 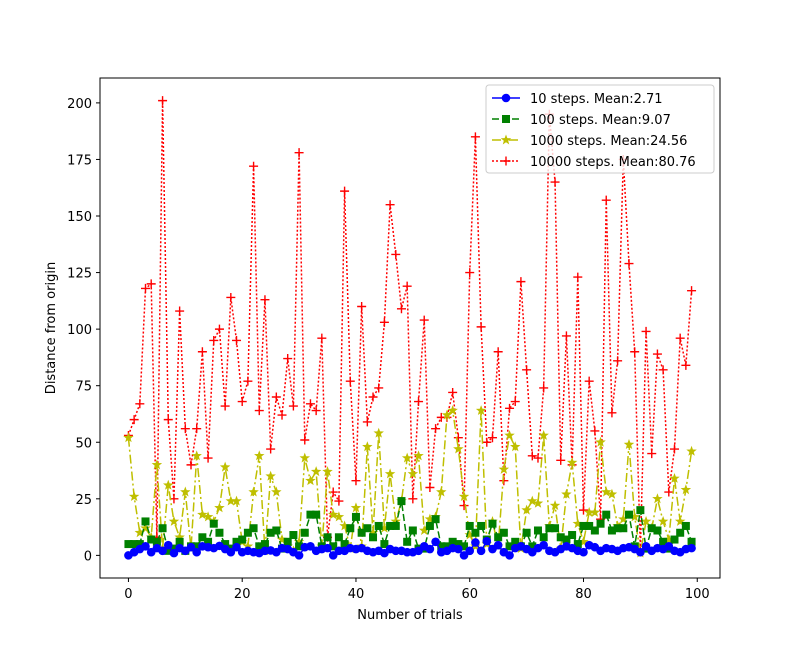 What do you see at coordinates (596, 99) in the screenshot?
I see `legend-label: 10 steps. Mean:2.71` at bounding box center [596, 99].